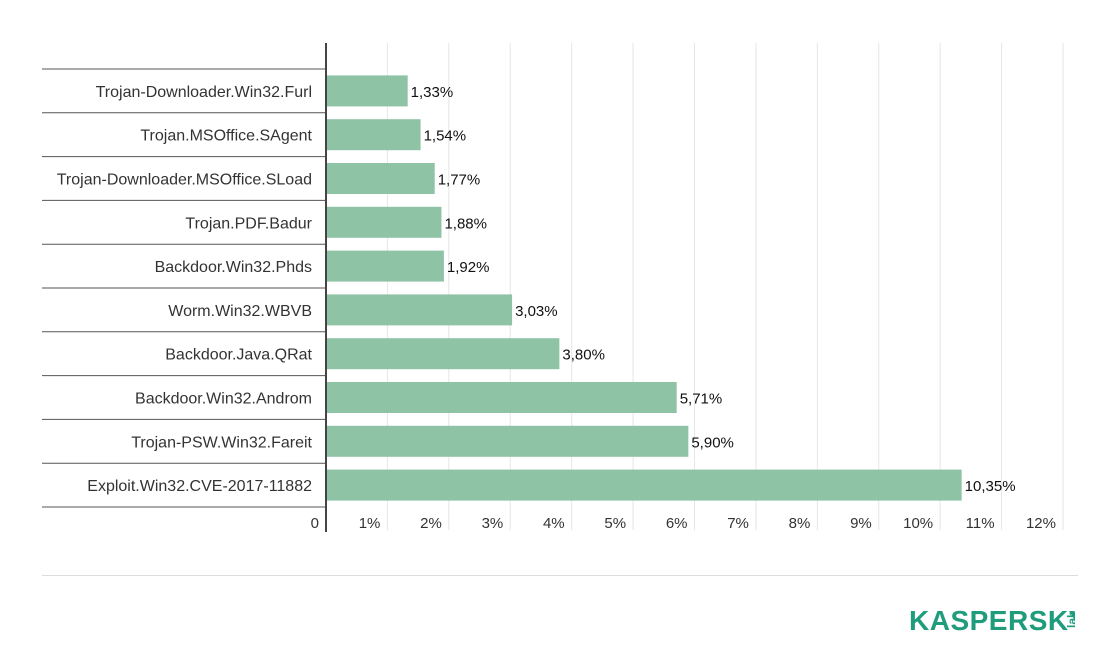 The height and width of the screenshot is (667, 1120). I want to click on x-tick-labels: 0 1% 2% 3% 4% 5% 6% 7% 8% 9% 10% 11% 12%, so click(683, 523).